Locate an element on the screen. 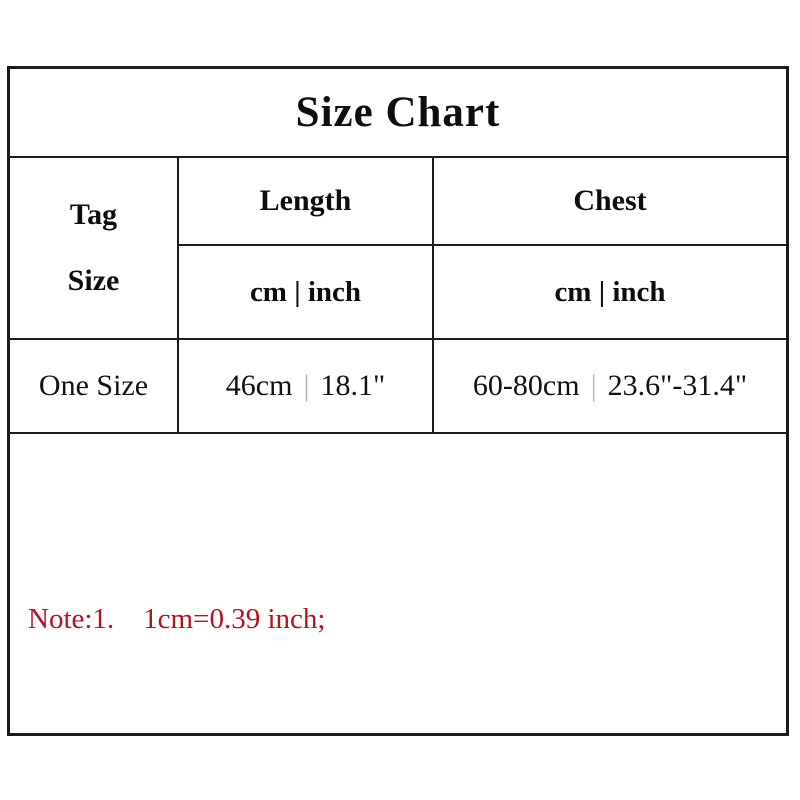  chest-inch-value: 23.6"-31.4" is located at coordinates (677, 385).